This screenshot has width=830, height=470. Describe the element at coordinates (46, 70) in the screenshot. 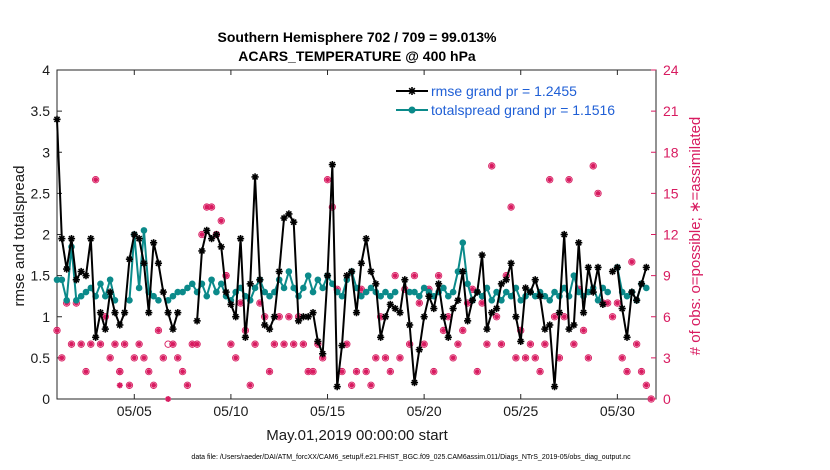

I see `left-y-tick-label: 4` at that location.